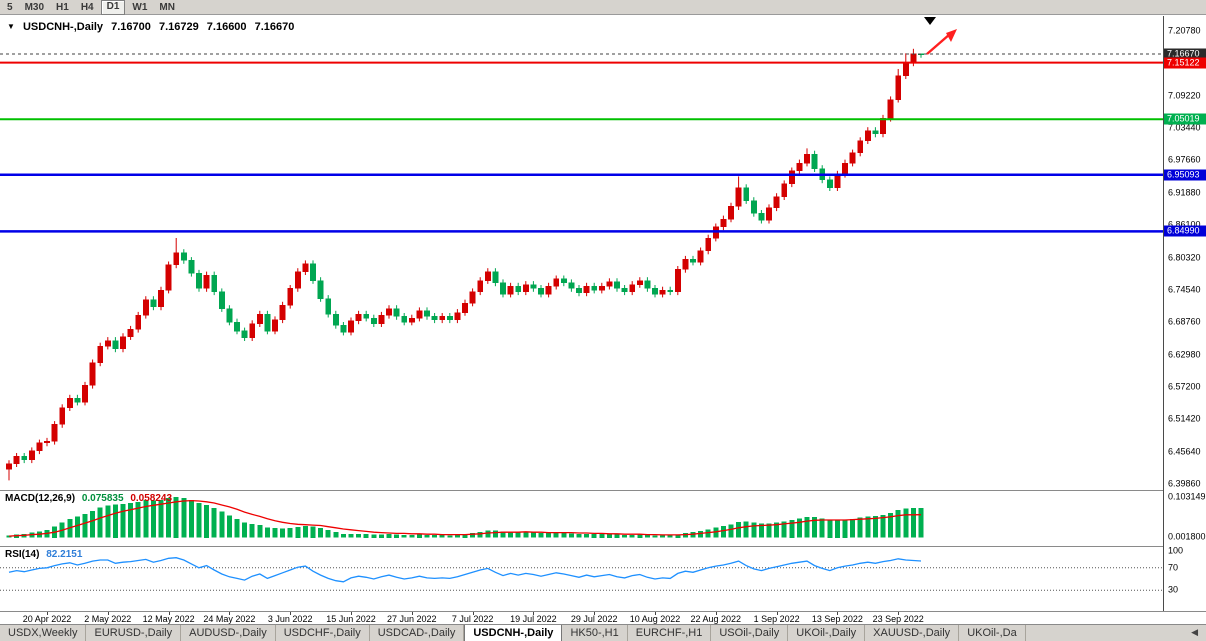 The width and height of the screenshot is (1206, 641). Describe the element at coordinates (581, 579) in the screenshot. I see `rsi-canvas` at that location.